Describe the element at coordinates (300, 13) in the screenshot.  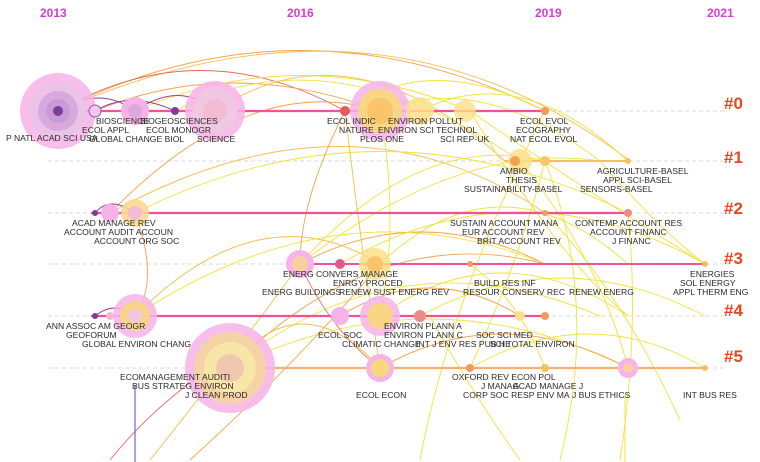
I see `year-label-2016: 2016` at that location.